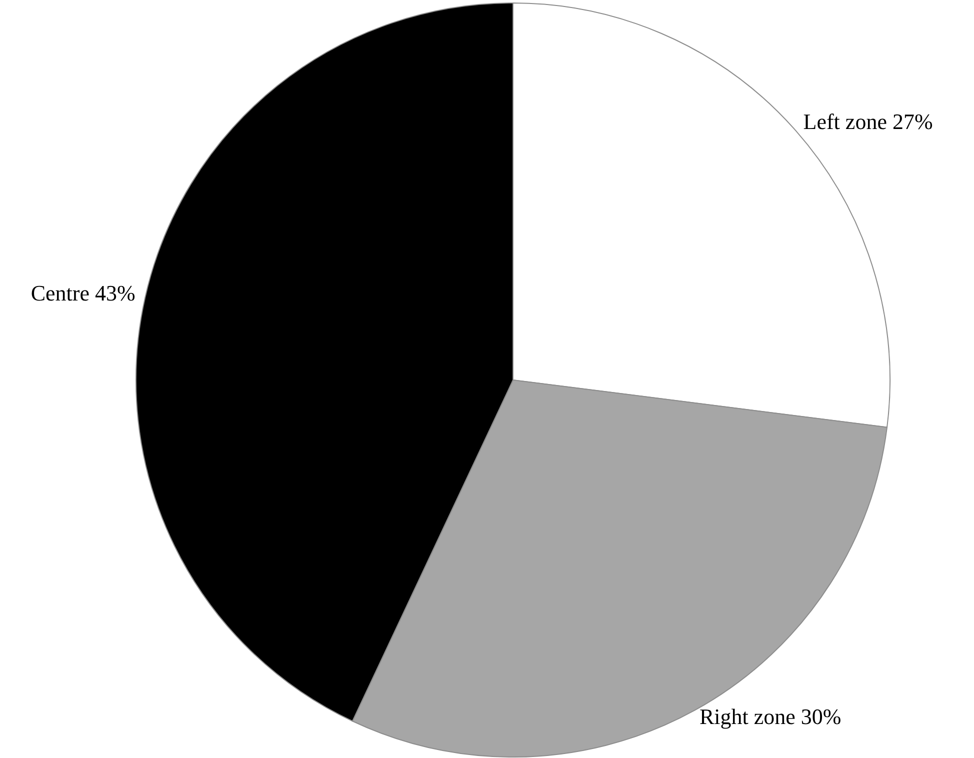 The image size is (974, 758). I want to click on slice-label: Centre 43%, so click(83, 293).